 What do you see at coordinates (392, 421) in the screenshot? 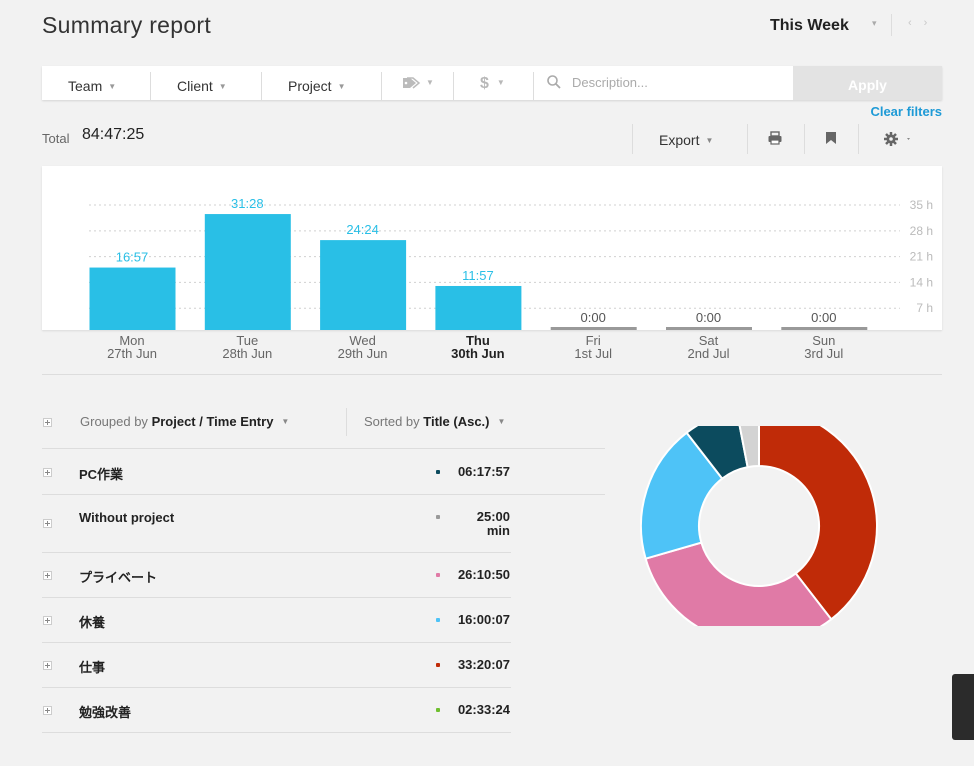
I see `sort-by-prefix: Sorted by` at bounding box center [392, 421].